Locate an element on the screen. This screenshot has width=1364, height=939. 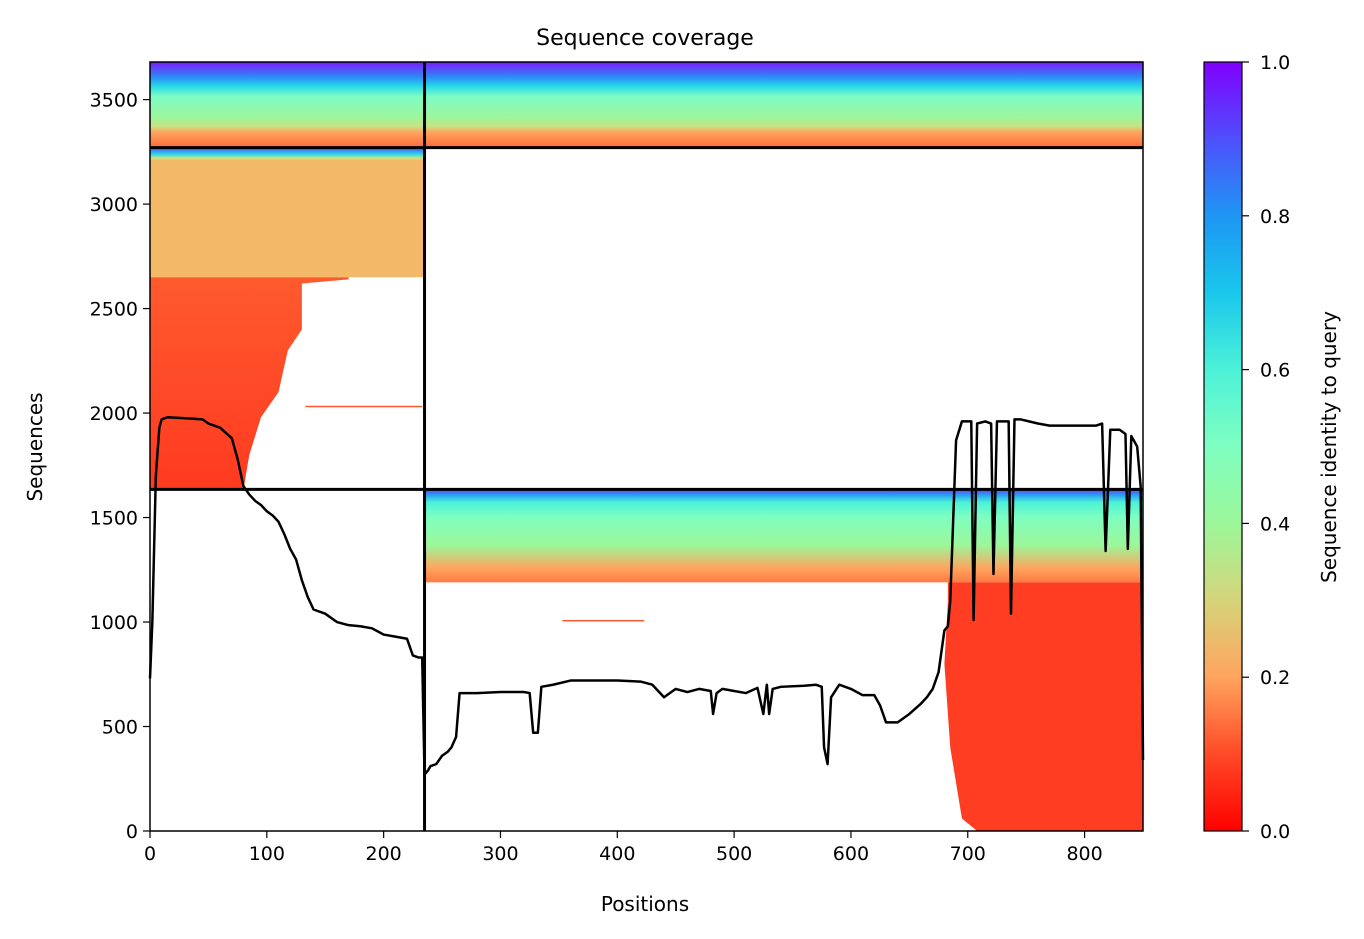
block-a-upper is located at coordinates (287, 212).